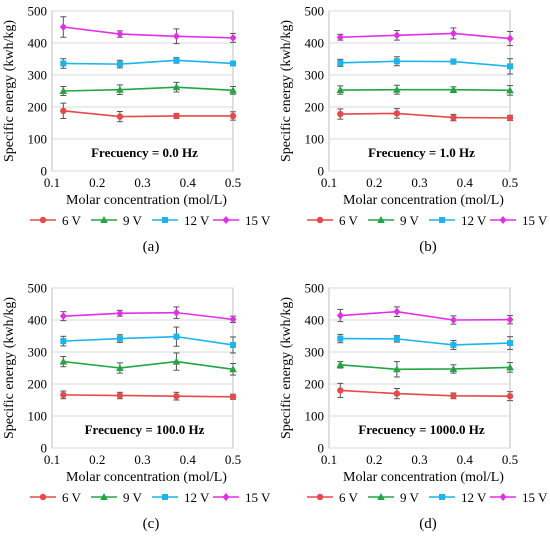  I want to click on x-axis-title: Molar concentration (mol/L), so click(423, 200).